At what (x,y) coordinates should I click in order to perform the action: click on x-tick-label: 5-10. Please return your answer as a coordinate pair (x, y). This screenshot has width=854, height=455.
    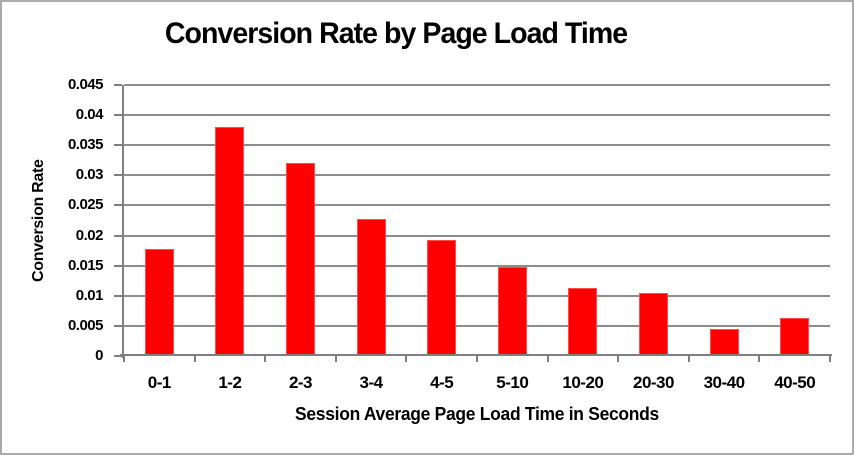
    Looking at the image, I should click on (512, 382).